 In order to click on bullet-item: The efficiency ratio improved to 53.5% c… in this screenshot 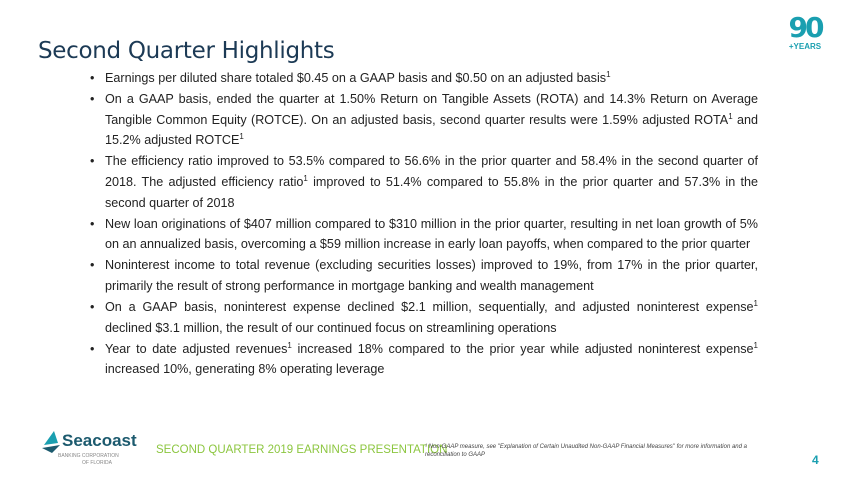, I will do `click(423, 182)`.